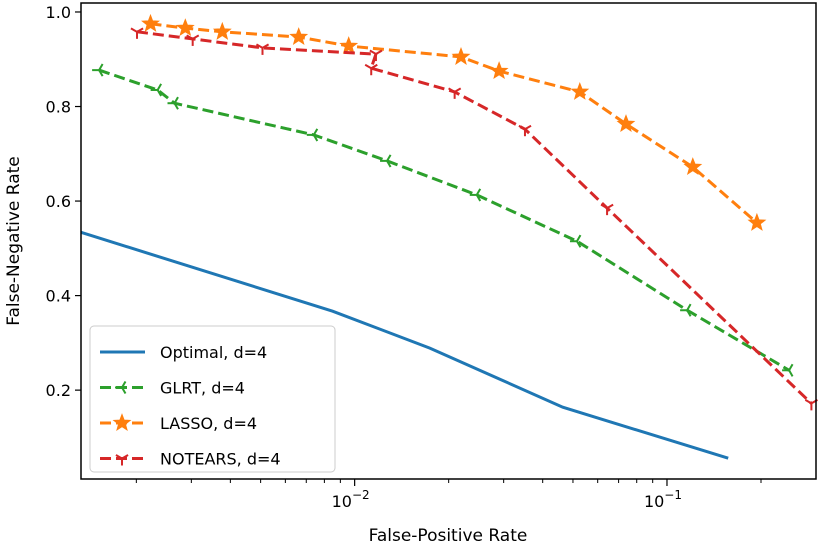 This screenshot has width=820, height=549. Describe the element at coordinates (213, 352) in the screenshot. I see `legend-label: Optimal, d=4` at that location.